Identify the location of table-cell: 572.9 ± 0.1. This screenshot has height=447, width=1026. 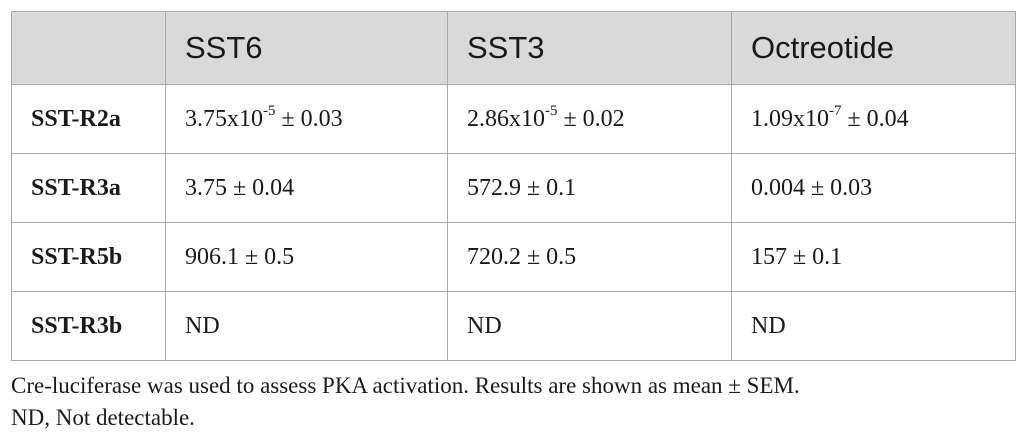
(589, 188).